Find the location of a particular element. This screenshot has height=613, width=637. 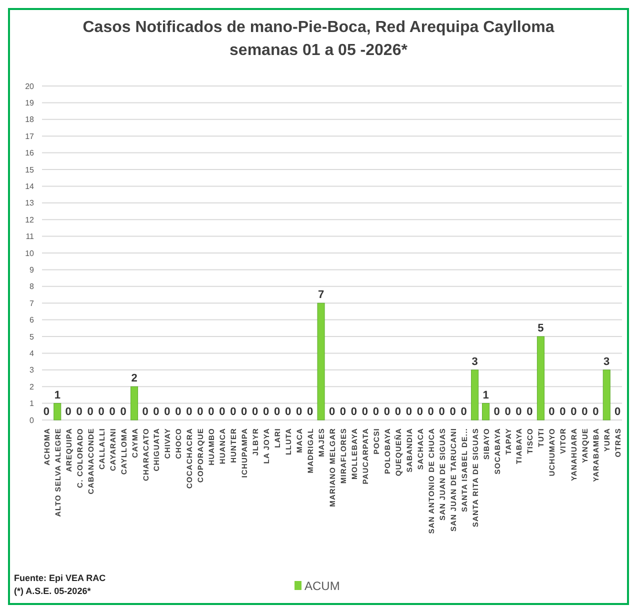

chart-title: Casos Notificados de mano-Pie-Boca, Red Arequipa Caylloma is located at coordinates (318, 27).